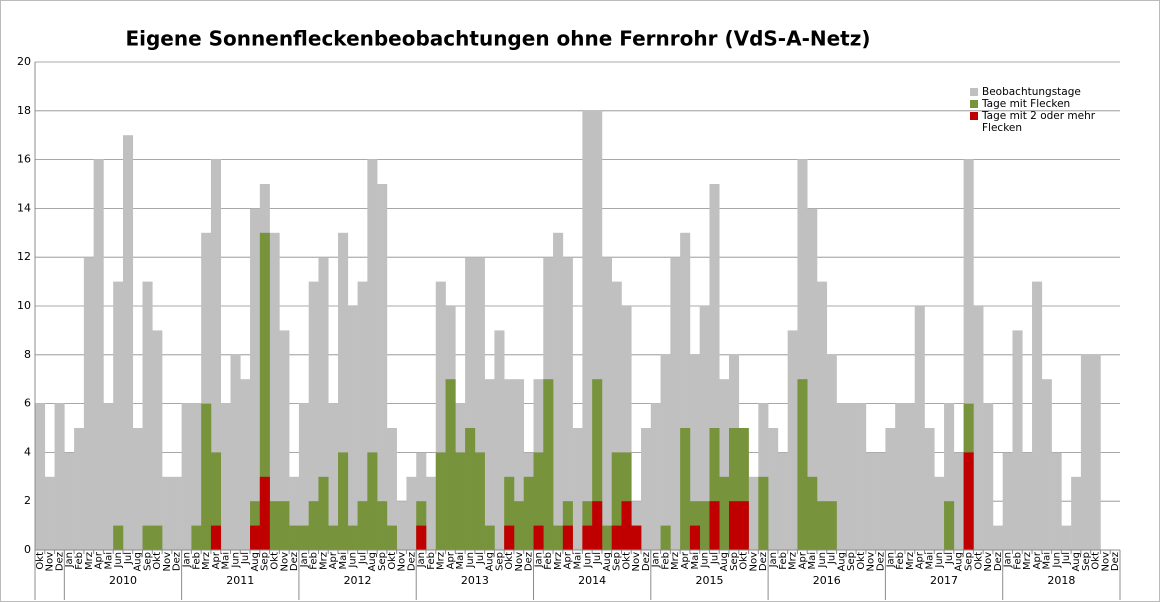 This screenshot has width=1160, height=602. Describe the element at coordinates (475, 580) in the screenshot. I see `year-label: 2013` at that location.